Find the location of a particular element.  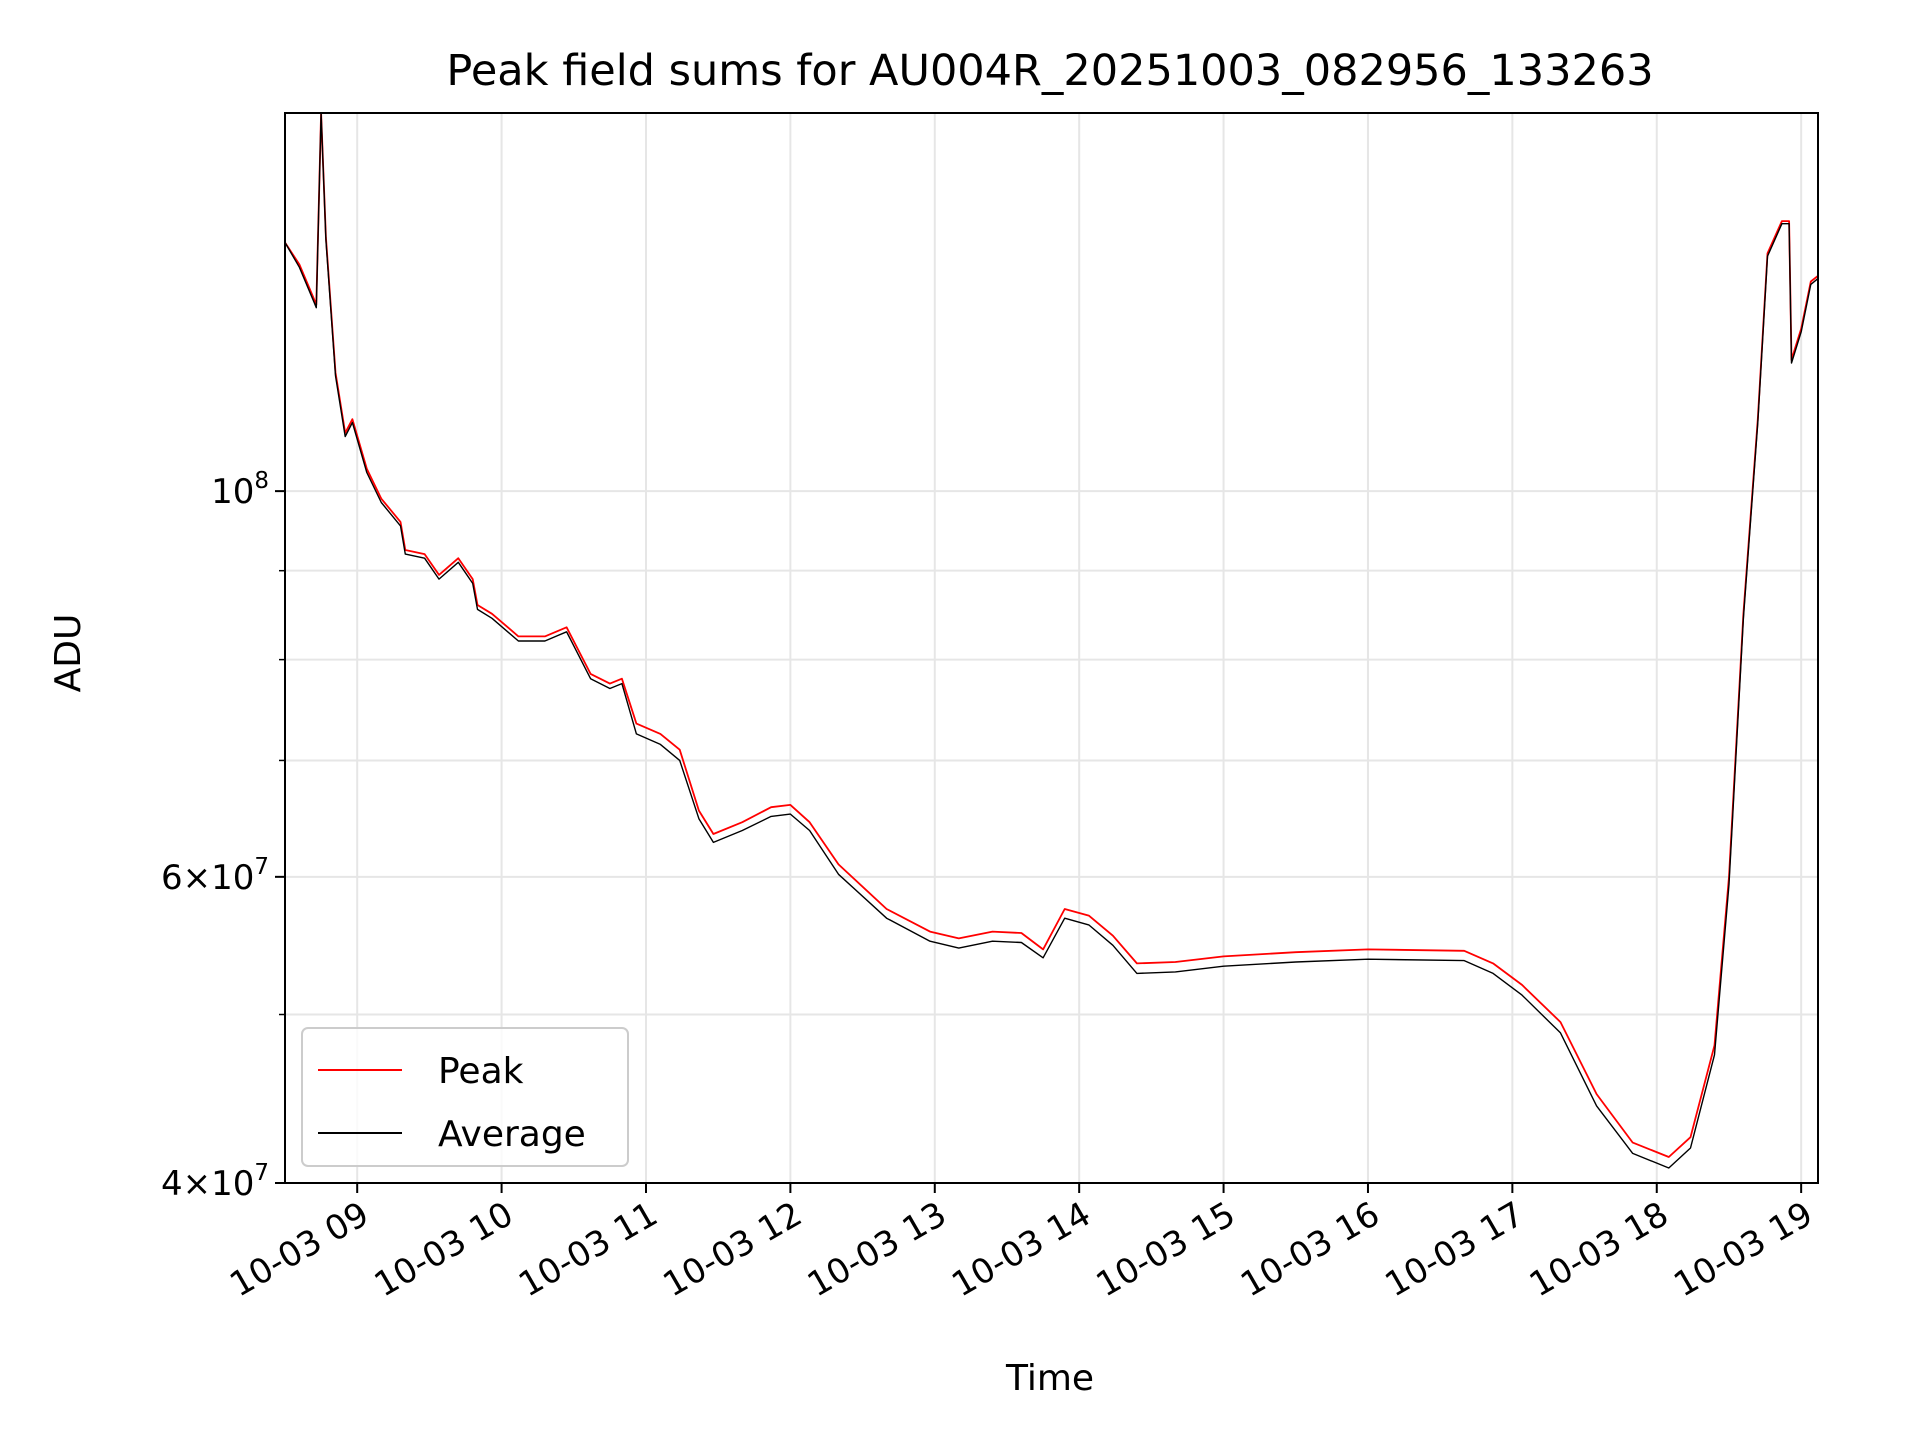

y-tick-label: 6×10⁷ is located at coordinates (215, 876).